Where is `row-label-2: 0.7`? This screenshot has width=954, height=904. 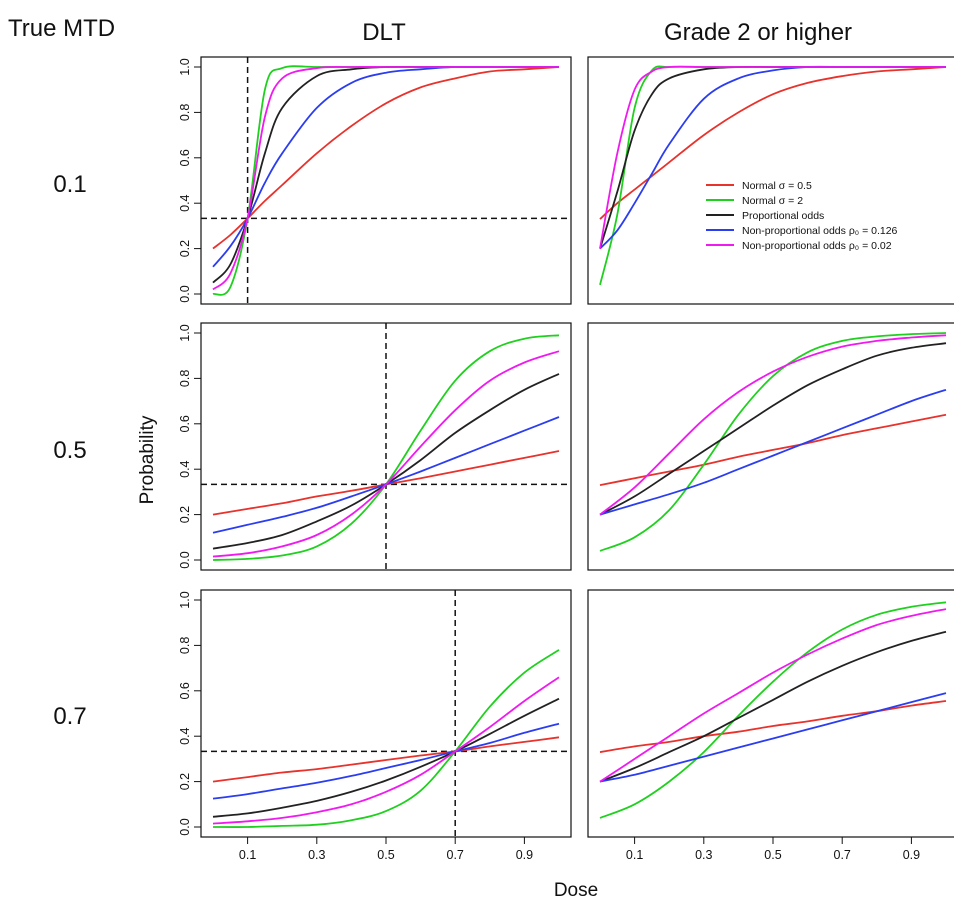 row-label-2: 0.7 is located at coordinates (69, 716).